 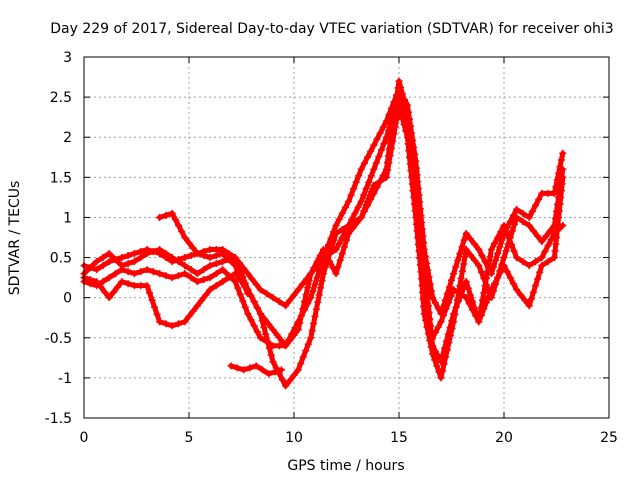 What do you see at coordinates (189, 438) in the screenshot?
I see `x-tick-label: 5` at bounding box center [189, 438].